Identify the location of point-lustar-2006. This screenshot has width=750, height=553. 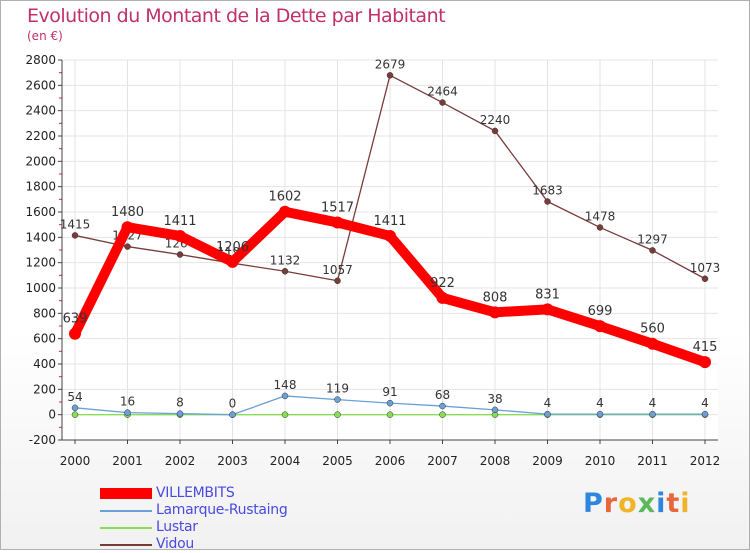
(390, 414).